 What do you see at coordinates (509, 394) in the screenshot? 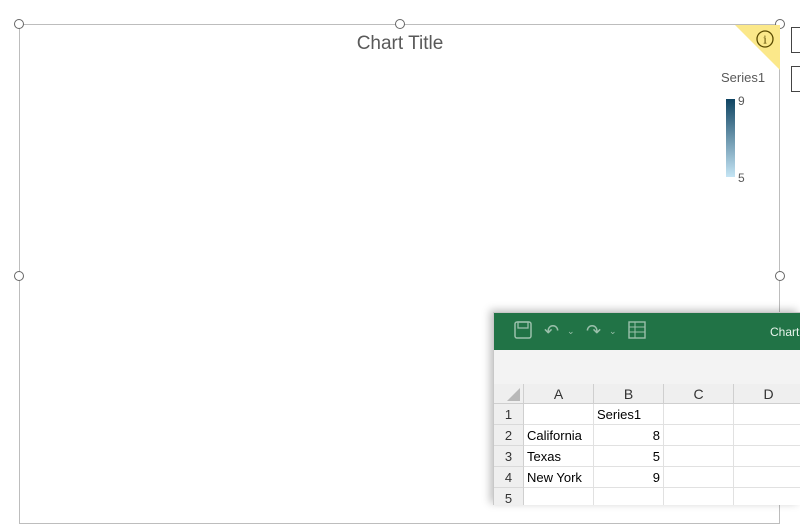
I see `select-all-corner` at bounding box center [509, 394].